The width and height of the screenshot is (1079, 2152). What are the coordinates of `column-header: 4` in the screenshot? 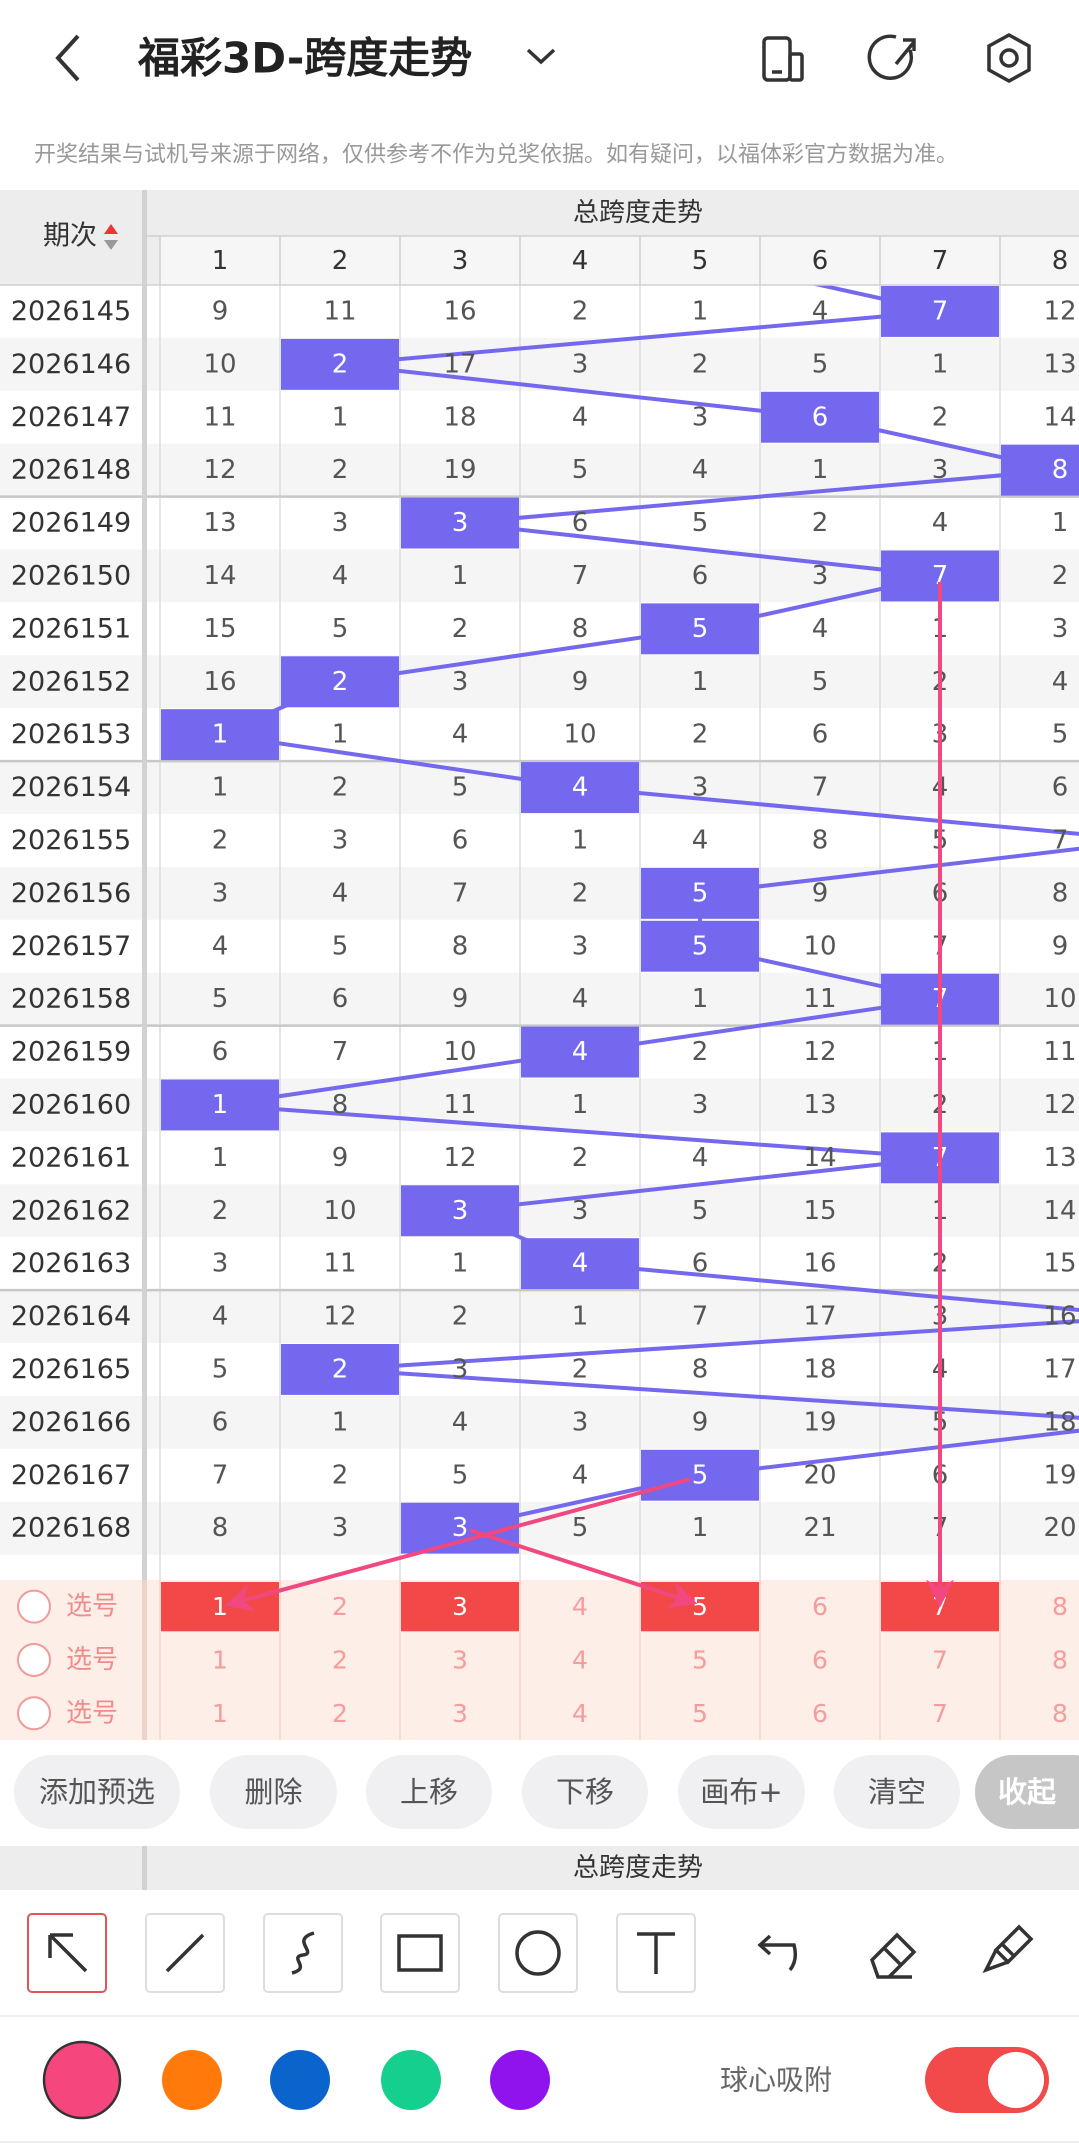 It's located at (580, 261).